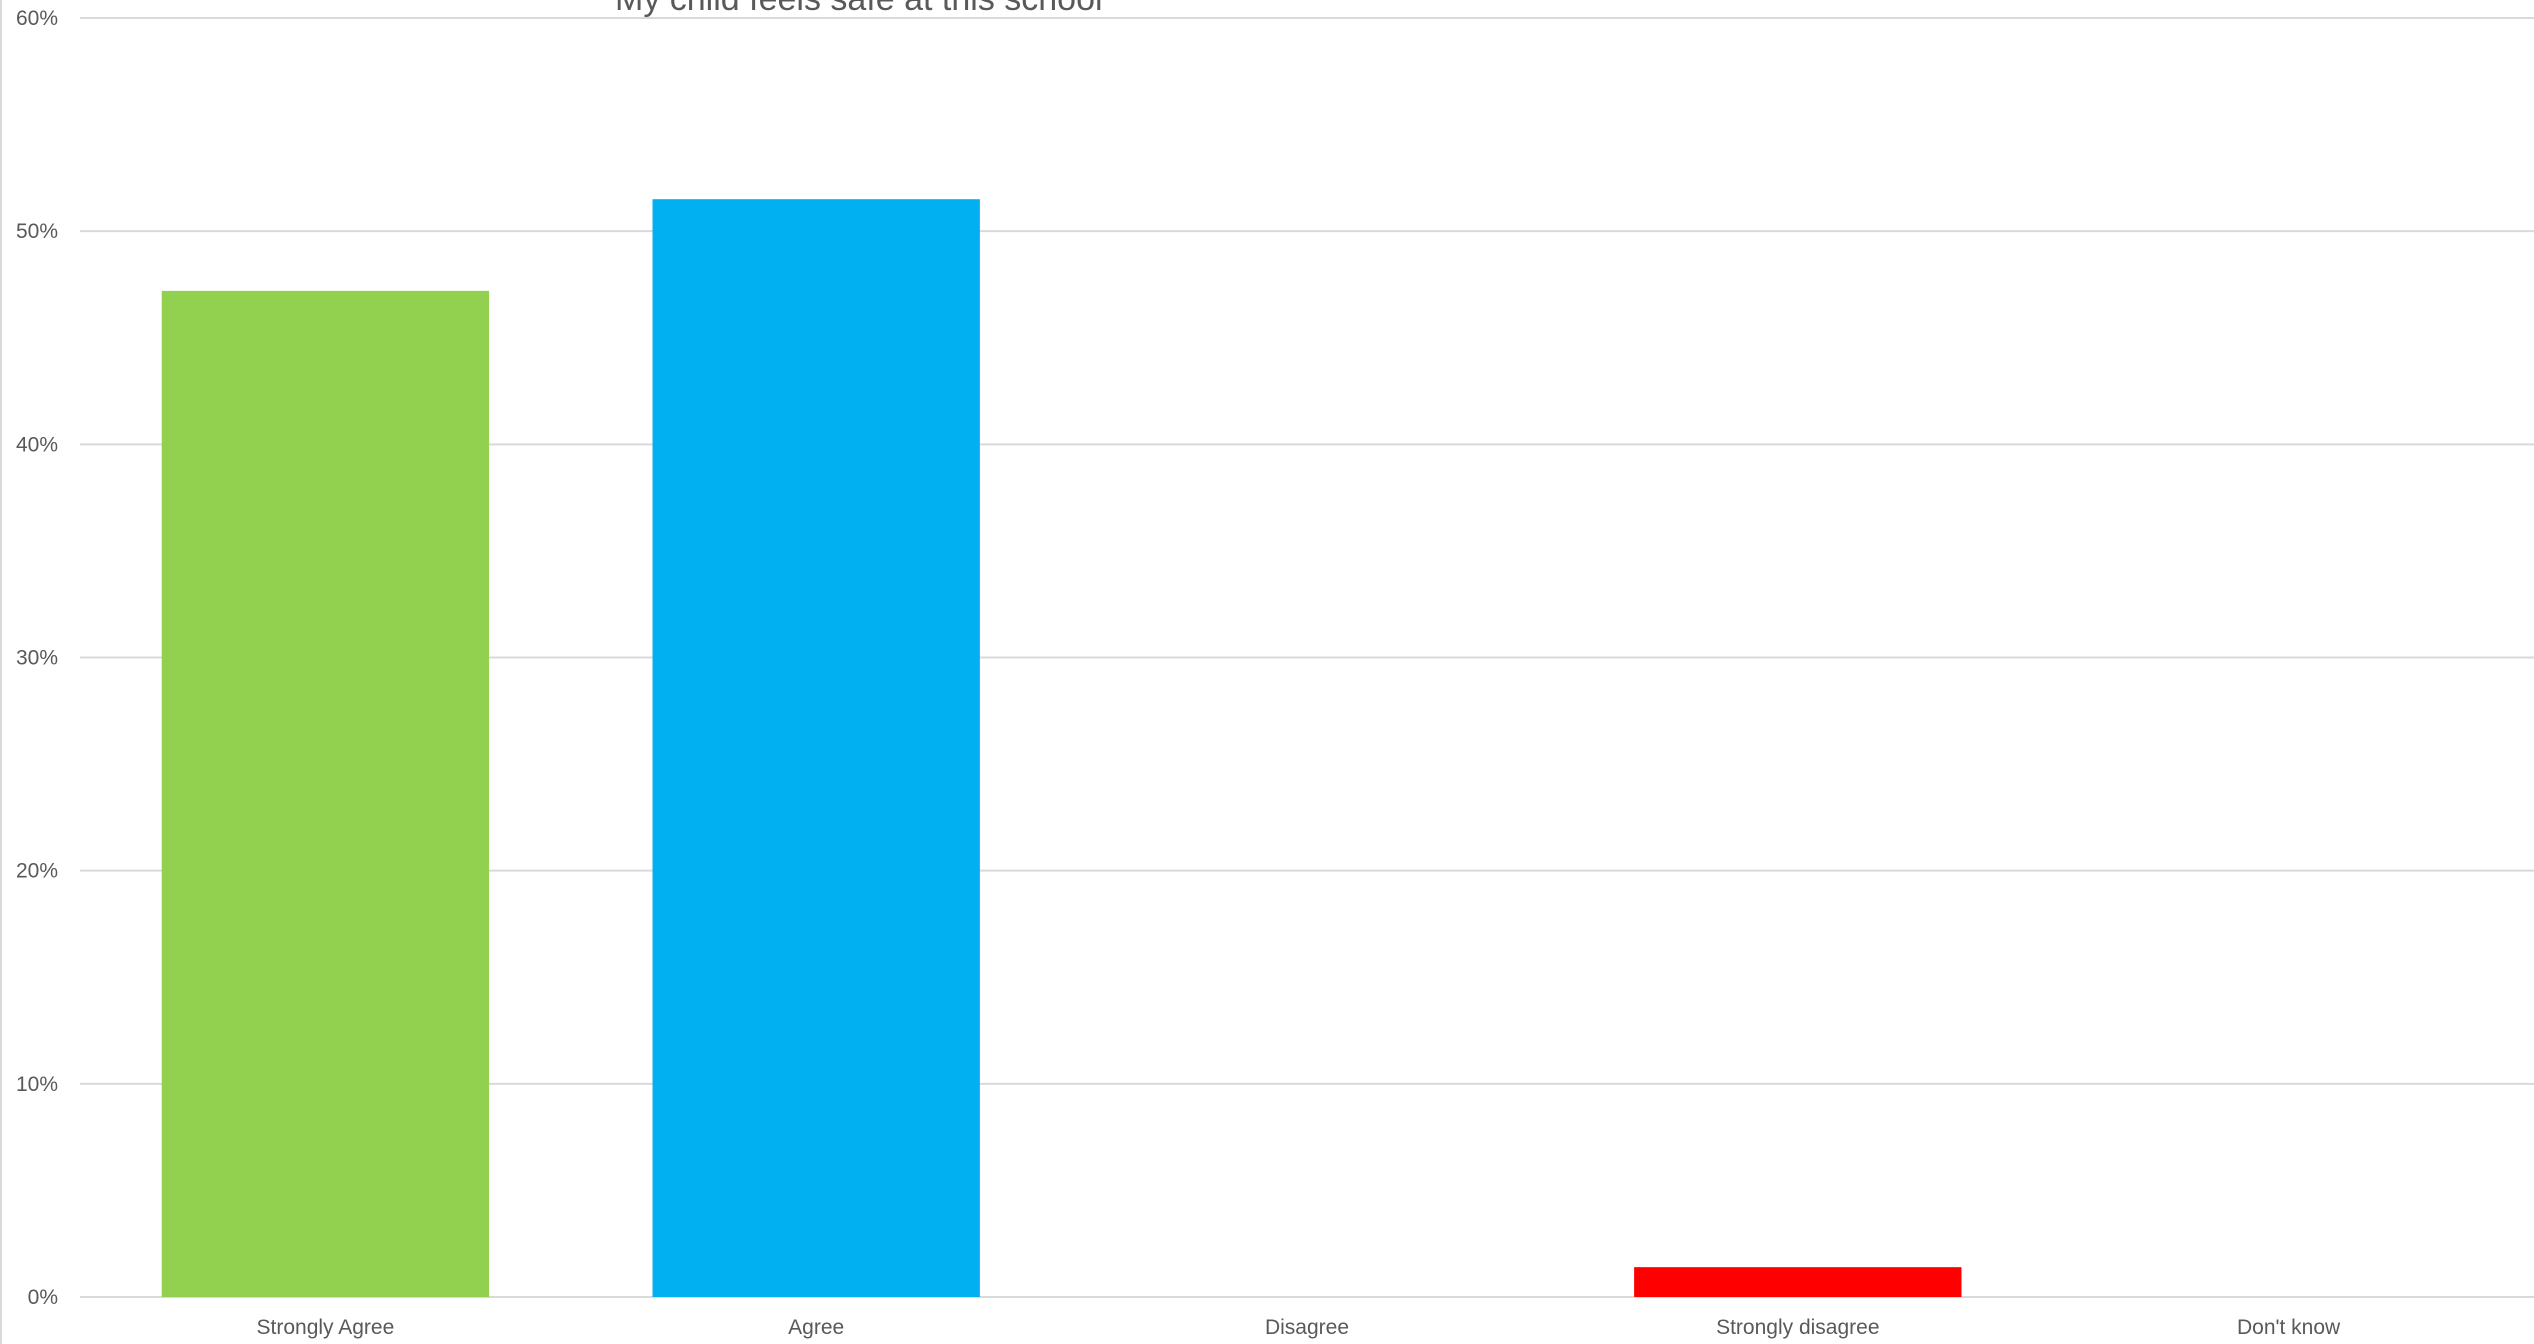 The image size is (2534, 1344). I want to click on y-tick-label: 20%, so click(37, 871).